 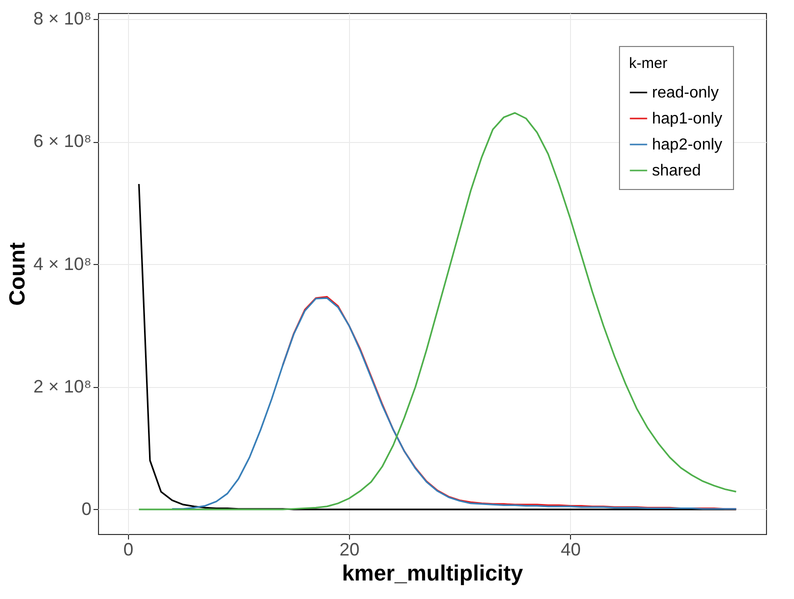 What do you see at coordinates (350, 550) in the screenshot?
I see `x-tick-label: 20` at bounding box center [350, 550].